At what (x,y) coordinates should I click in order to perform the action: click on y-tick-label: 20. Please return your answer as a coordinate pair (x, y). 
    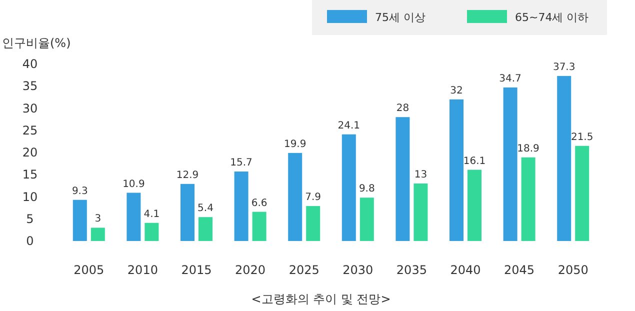
    Looking at the image, I should click on (30, 153).